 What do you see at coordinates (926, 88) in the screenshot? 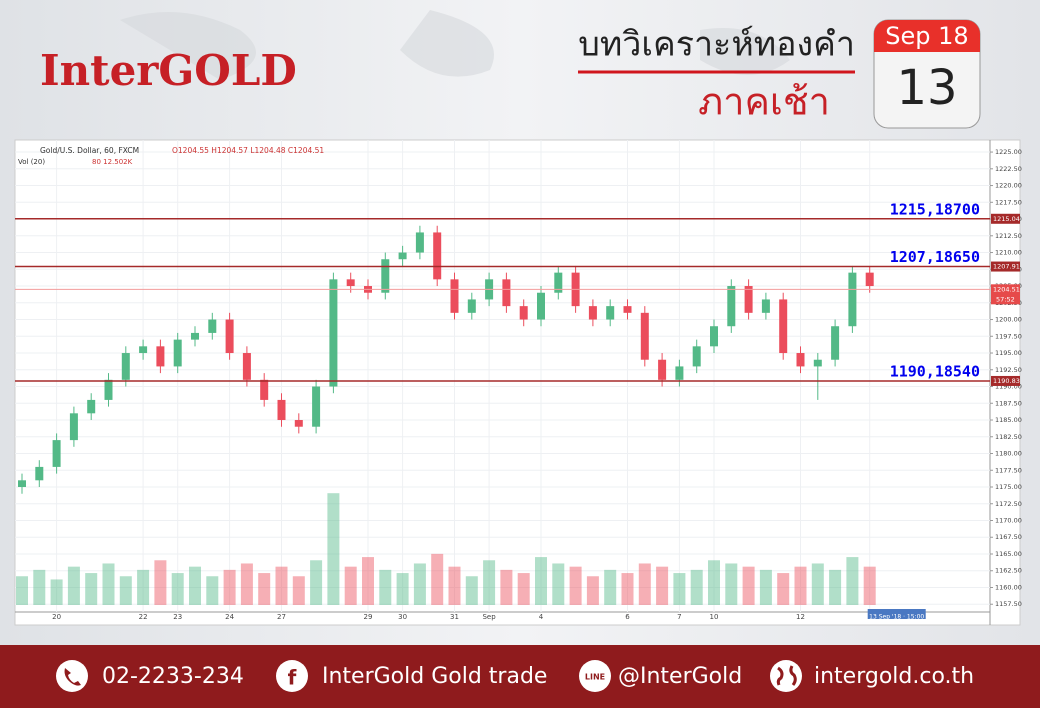
I see `calendar-day: 13` at bounding box center [926, 88].